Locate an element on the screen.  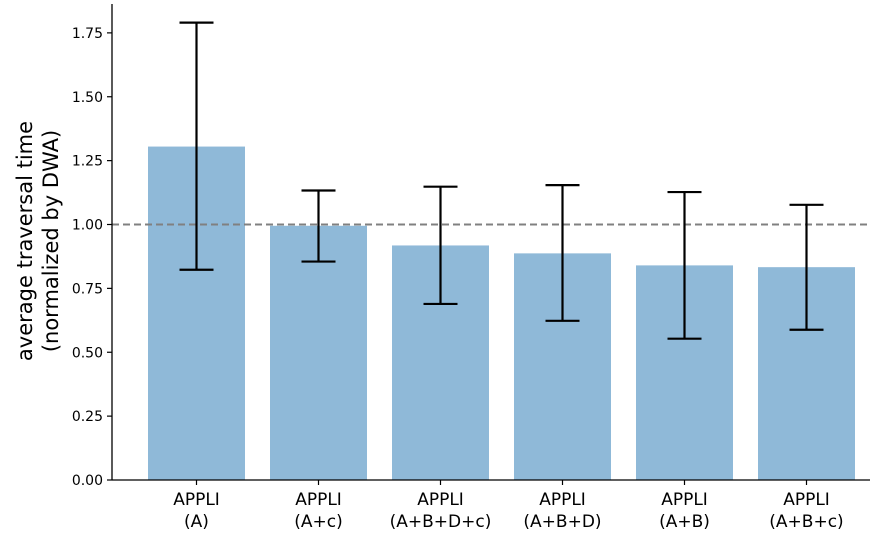
x-tick-label: (A+B+D) is located at coordinates (562, 522).